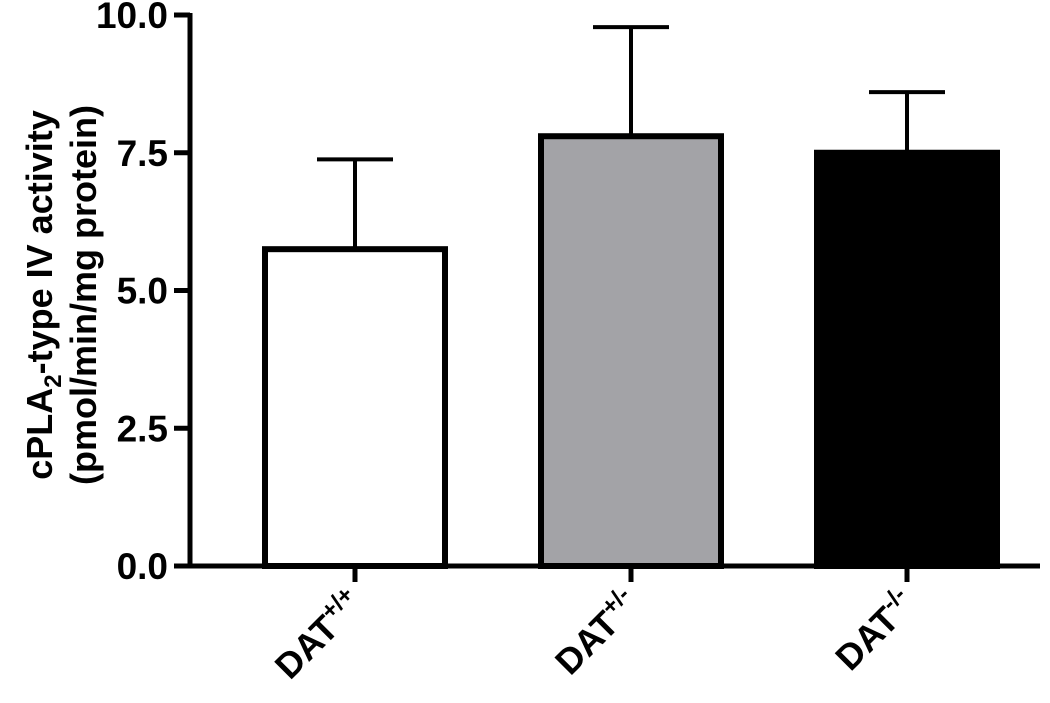 This screenshot has height=703, width=1050. I want to click on y-axis-label-line1: cPLA2-type IV activity, so click(43, 294).